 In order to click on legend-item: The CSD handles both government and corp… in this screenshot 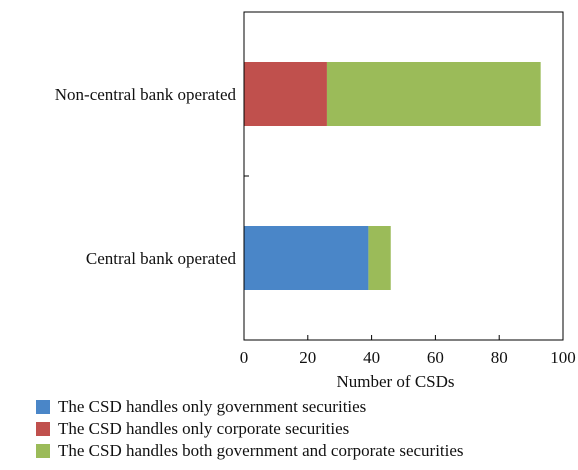, I will do `click(250, 451)`.